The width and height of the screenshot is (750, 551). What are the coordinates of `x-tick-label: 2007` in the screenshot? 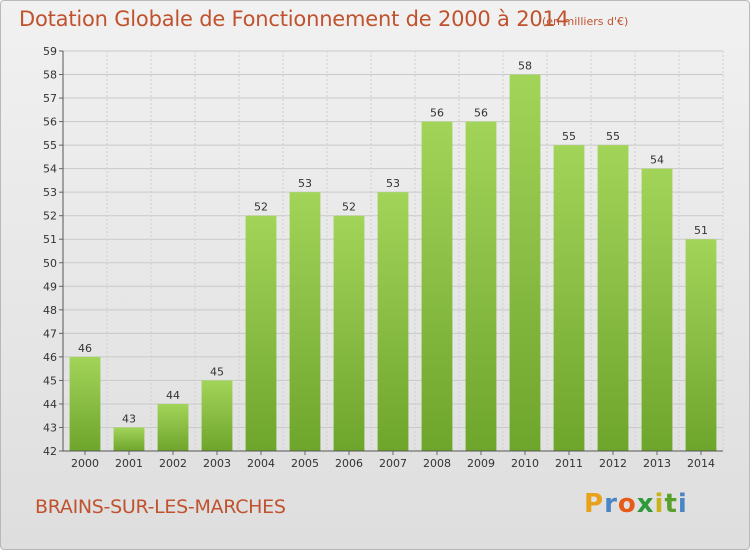 It's located at (393, 463).